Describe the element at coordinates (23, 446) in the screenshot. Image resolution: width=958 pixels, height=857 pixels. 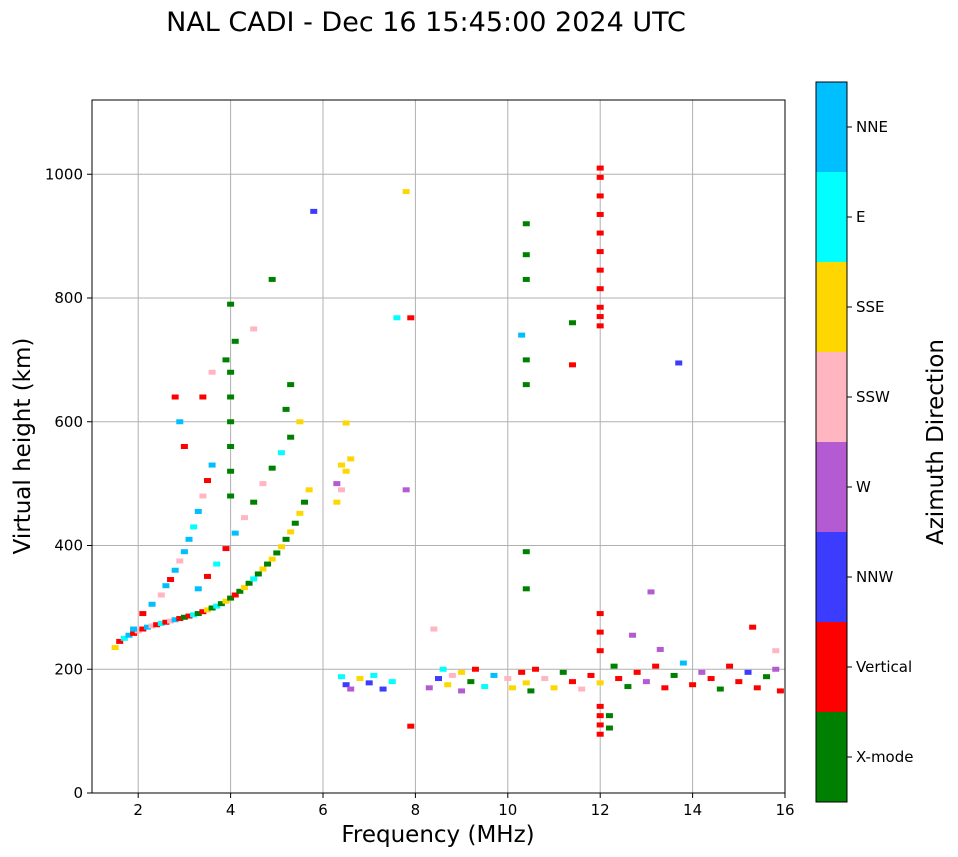
I see `y-axis-label: Virtual height (km)` at that location.